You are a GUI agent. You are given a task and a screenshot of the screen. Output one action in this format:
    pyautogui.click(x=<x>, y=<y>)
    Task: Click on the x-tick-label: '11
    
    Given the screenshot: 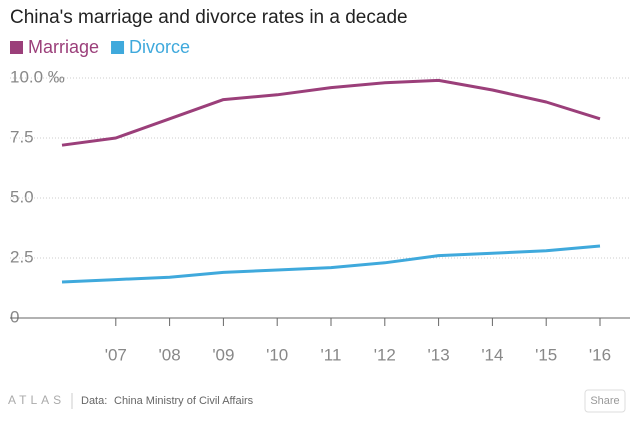 What is the action you would take?
    pyautogui.click(x=331, y=354)
    